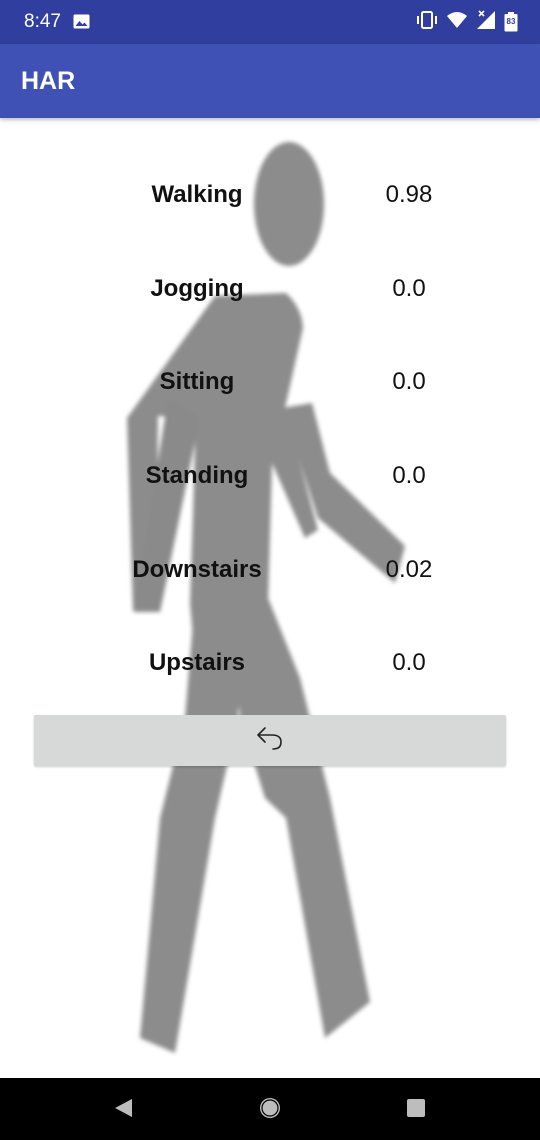 This screenshot has width=540, height=1140. I want to click on navigation-bar, so click(270, 1109).